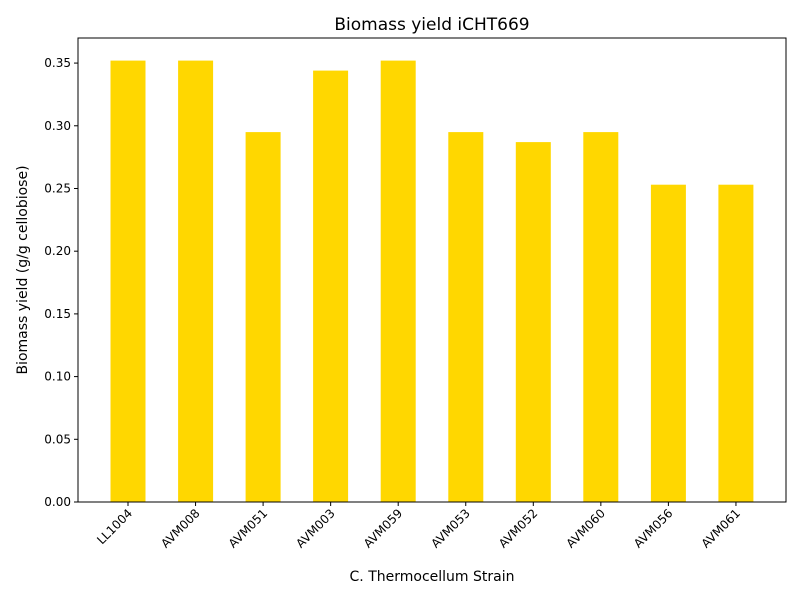 The height and width of the screenshot is (600, 800). Describe the element at coordinates (721, 528) in the screenshot. I see `x-tick-label: AVM061` at that location.